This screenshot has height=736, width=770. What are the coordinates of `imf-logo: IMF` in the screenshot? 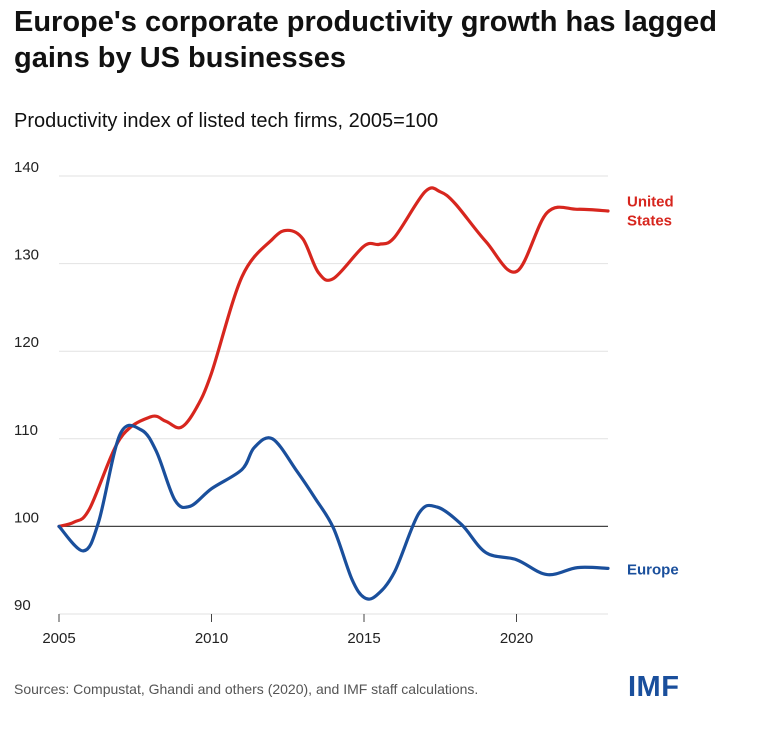 It's located at (654, 687).